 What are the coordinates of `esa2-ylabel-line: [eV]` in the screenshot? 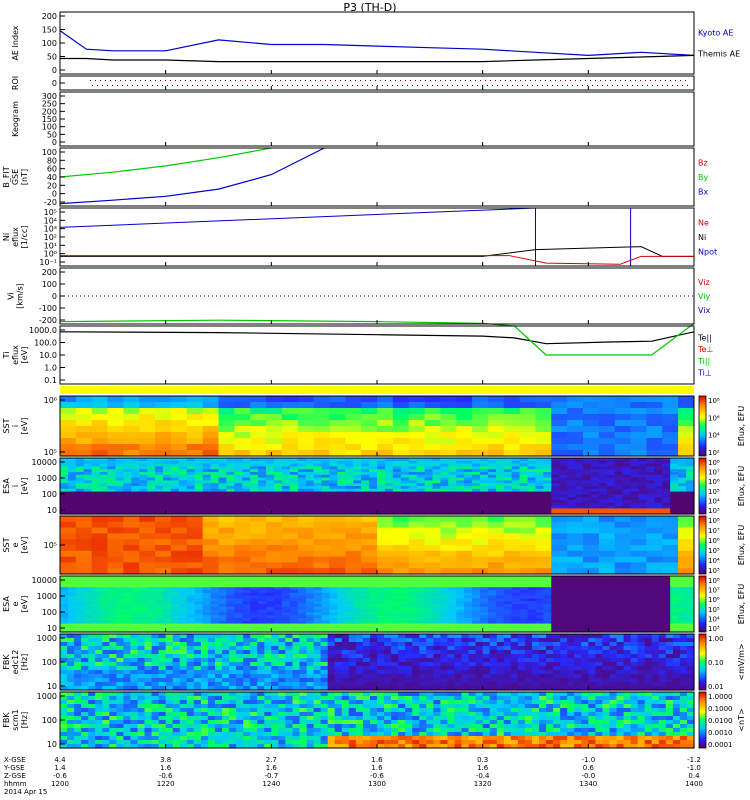 It's located at (24, 604).